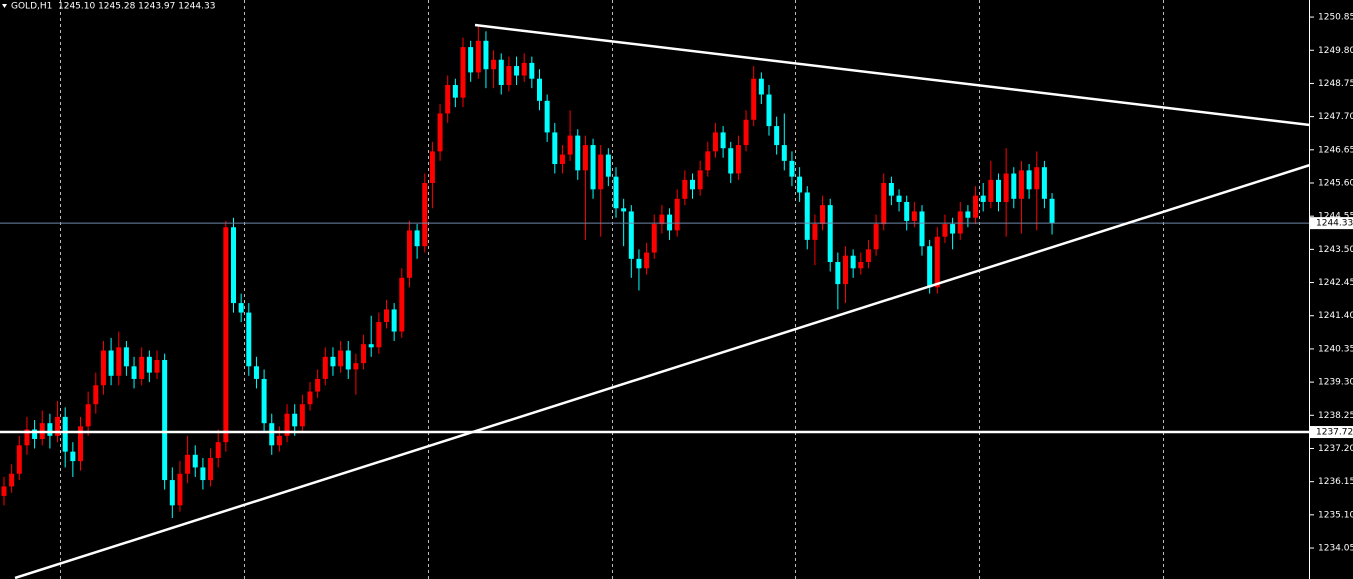 The height and width of the screenshot is (579, 1353). I want to click on y-tick-label: 1247.70, so click(1335, 117).